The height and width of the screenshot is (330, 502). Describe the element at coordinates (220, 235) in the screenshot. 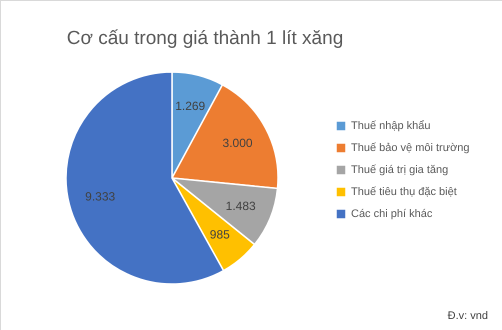

I see `data-label: 985` at that location.